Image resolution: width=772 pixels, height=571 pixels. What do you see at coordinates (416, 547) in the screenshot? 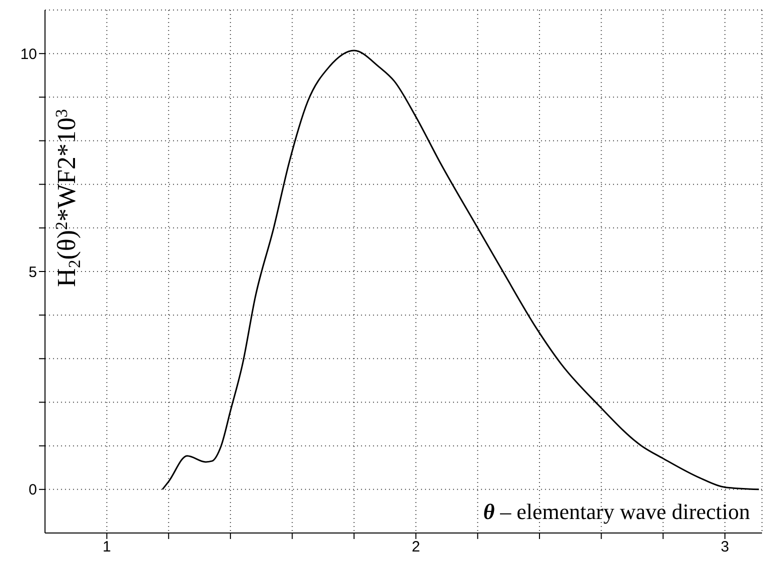
I see `x-tick-label: 2` at bounding box center [416, 547].